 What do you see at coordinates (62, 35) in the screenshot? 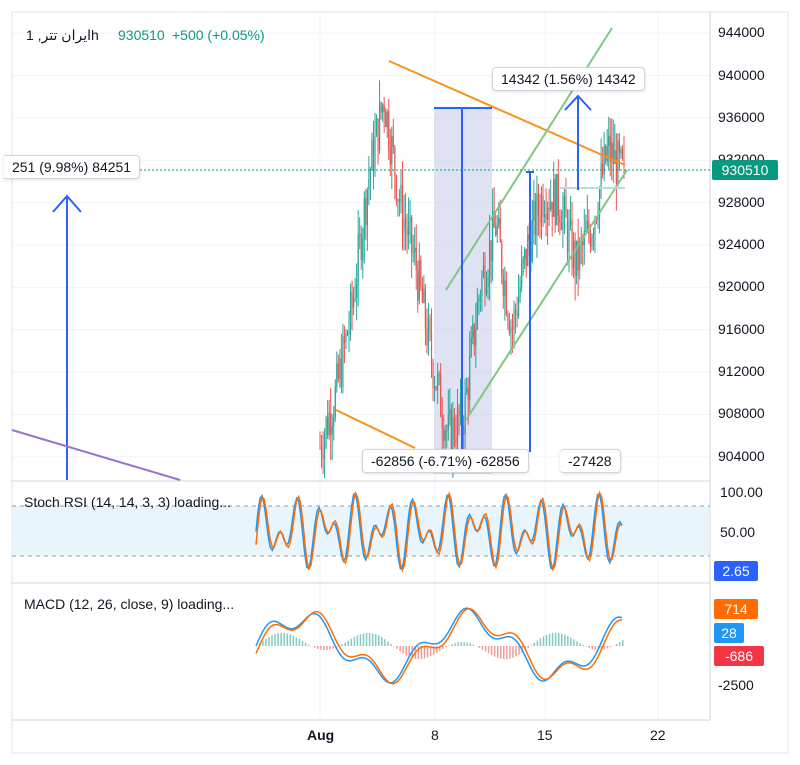
I see `symbol-title: ایران تتر, 1h` at bounding box center [62, 35].